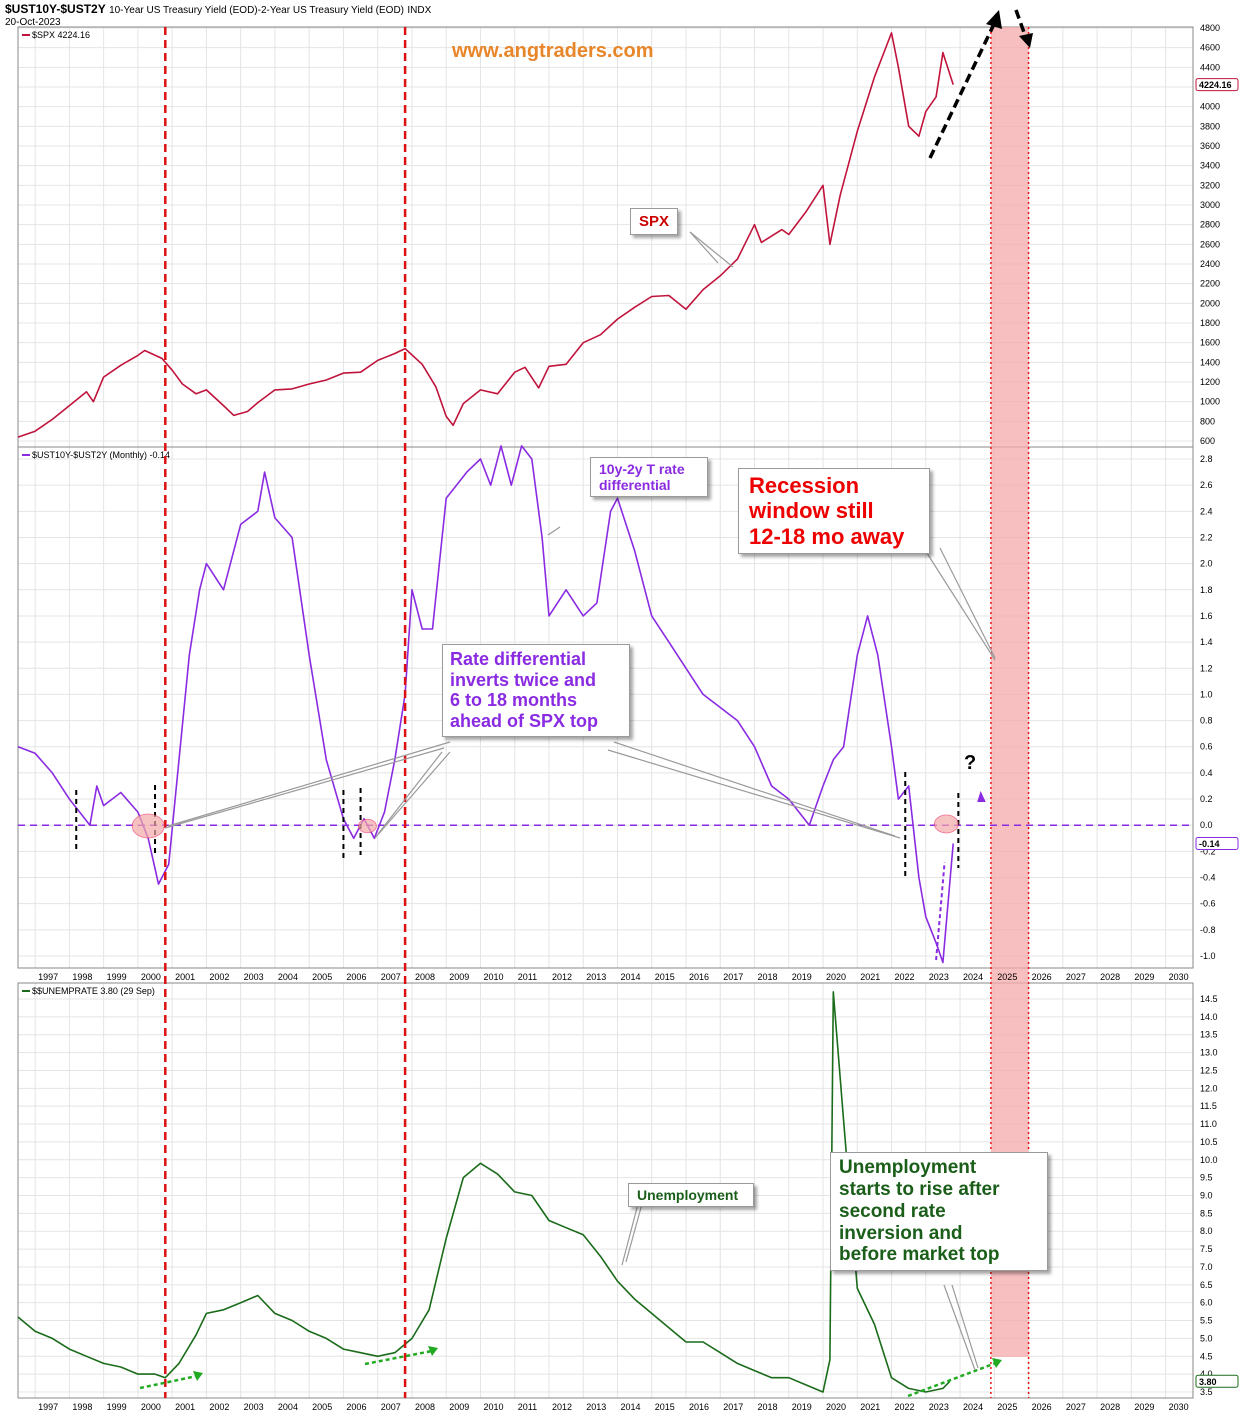  Describe the element at coordinates (1206, 1338) in the screenshot. I see `y-tick-label: 5.0` at that location.